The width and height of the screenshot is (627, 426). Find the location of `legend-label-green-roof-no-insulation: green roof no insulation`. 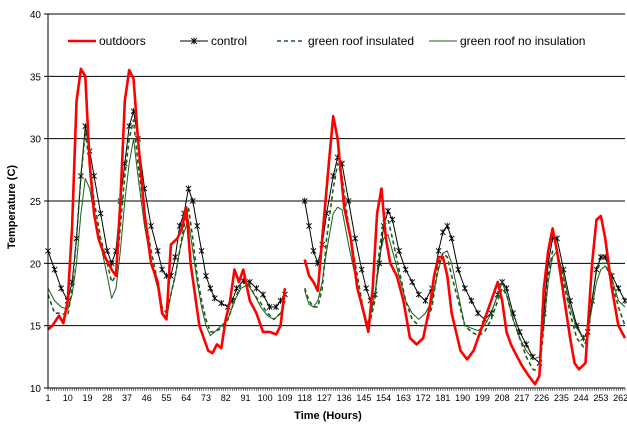

legend-label-green-roof-no-insulation: green roof no insulation is located at coordinates (522, 41).